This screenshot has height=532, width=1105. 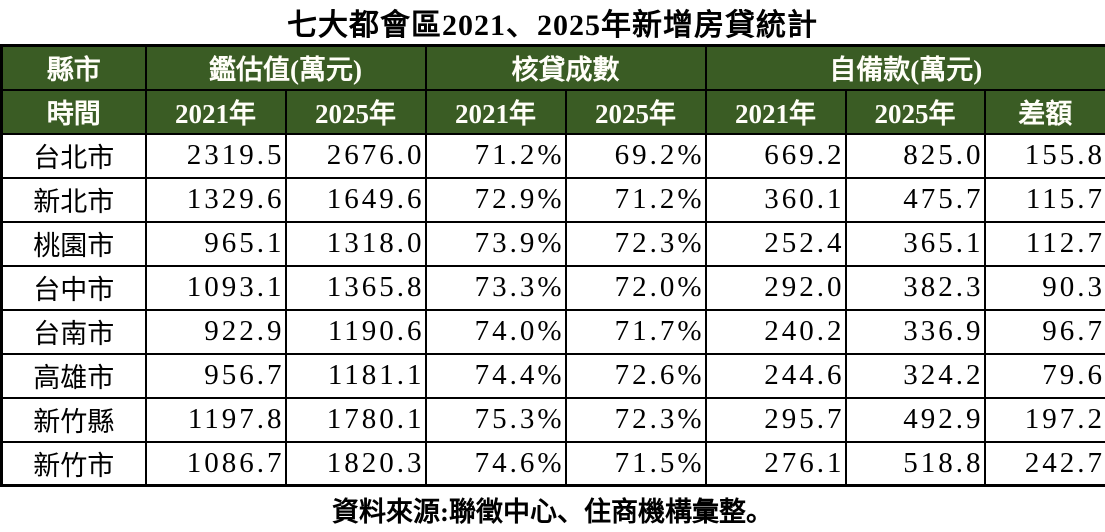 What do you see at coordinates (776, 112) in the screenshot?
I see `header-down-2021: 2021年` at bounding box center [776, 112].